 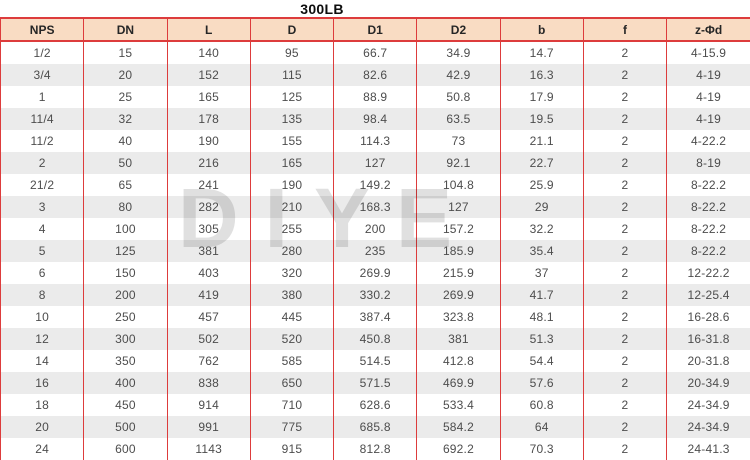 What do you see at coordinates (125, 361) in the screenshot?
I see `table-cell: 350` at bounding box center [125, 361].